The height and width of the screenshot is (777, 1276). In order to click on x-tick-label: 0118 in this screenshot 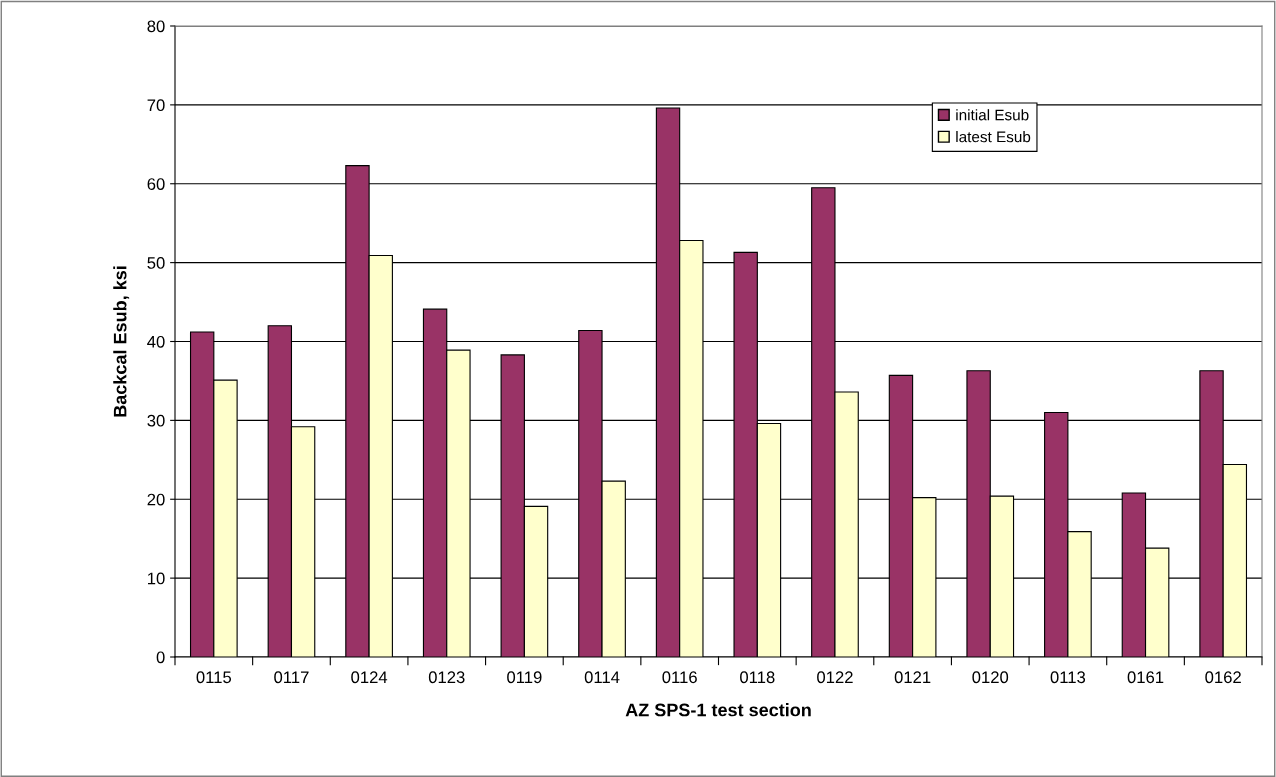, I will do `click(757, 677)`.